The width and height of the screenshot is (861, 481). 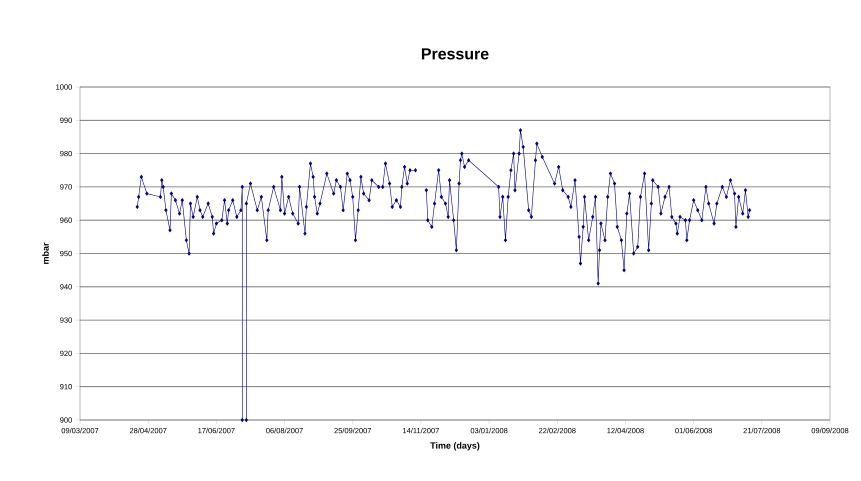 What do you see at coordinates (45, 253) in the screenshot?
I see `y-axis-title: mbar` at bounding box center [45, 253].